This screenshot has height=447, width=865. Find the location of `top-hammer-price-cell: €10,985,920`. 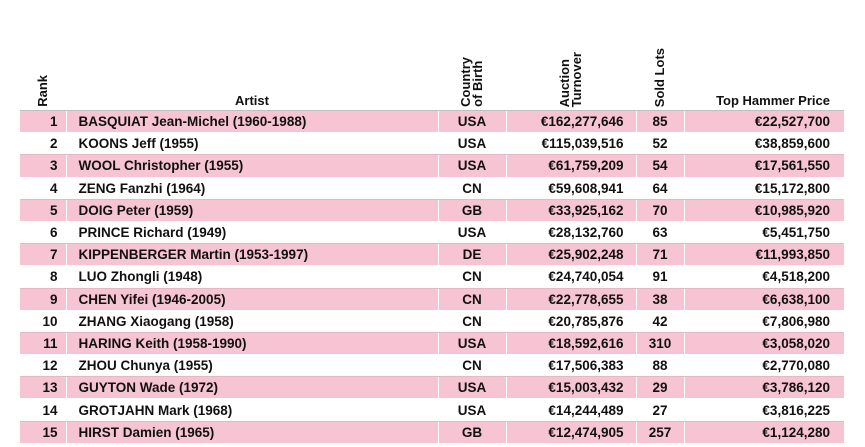

top-hammer-price-cell: €10,985,920 is located at coordinates (764, 210).